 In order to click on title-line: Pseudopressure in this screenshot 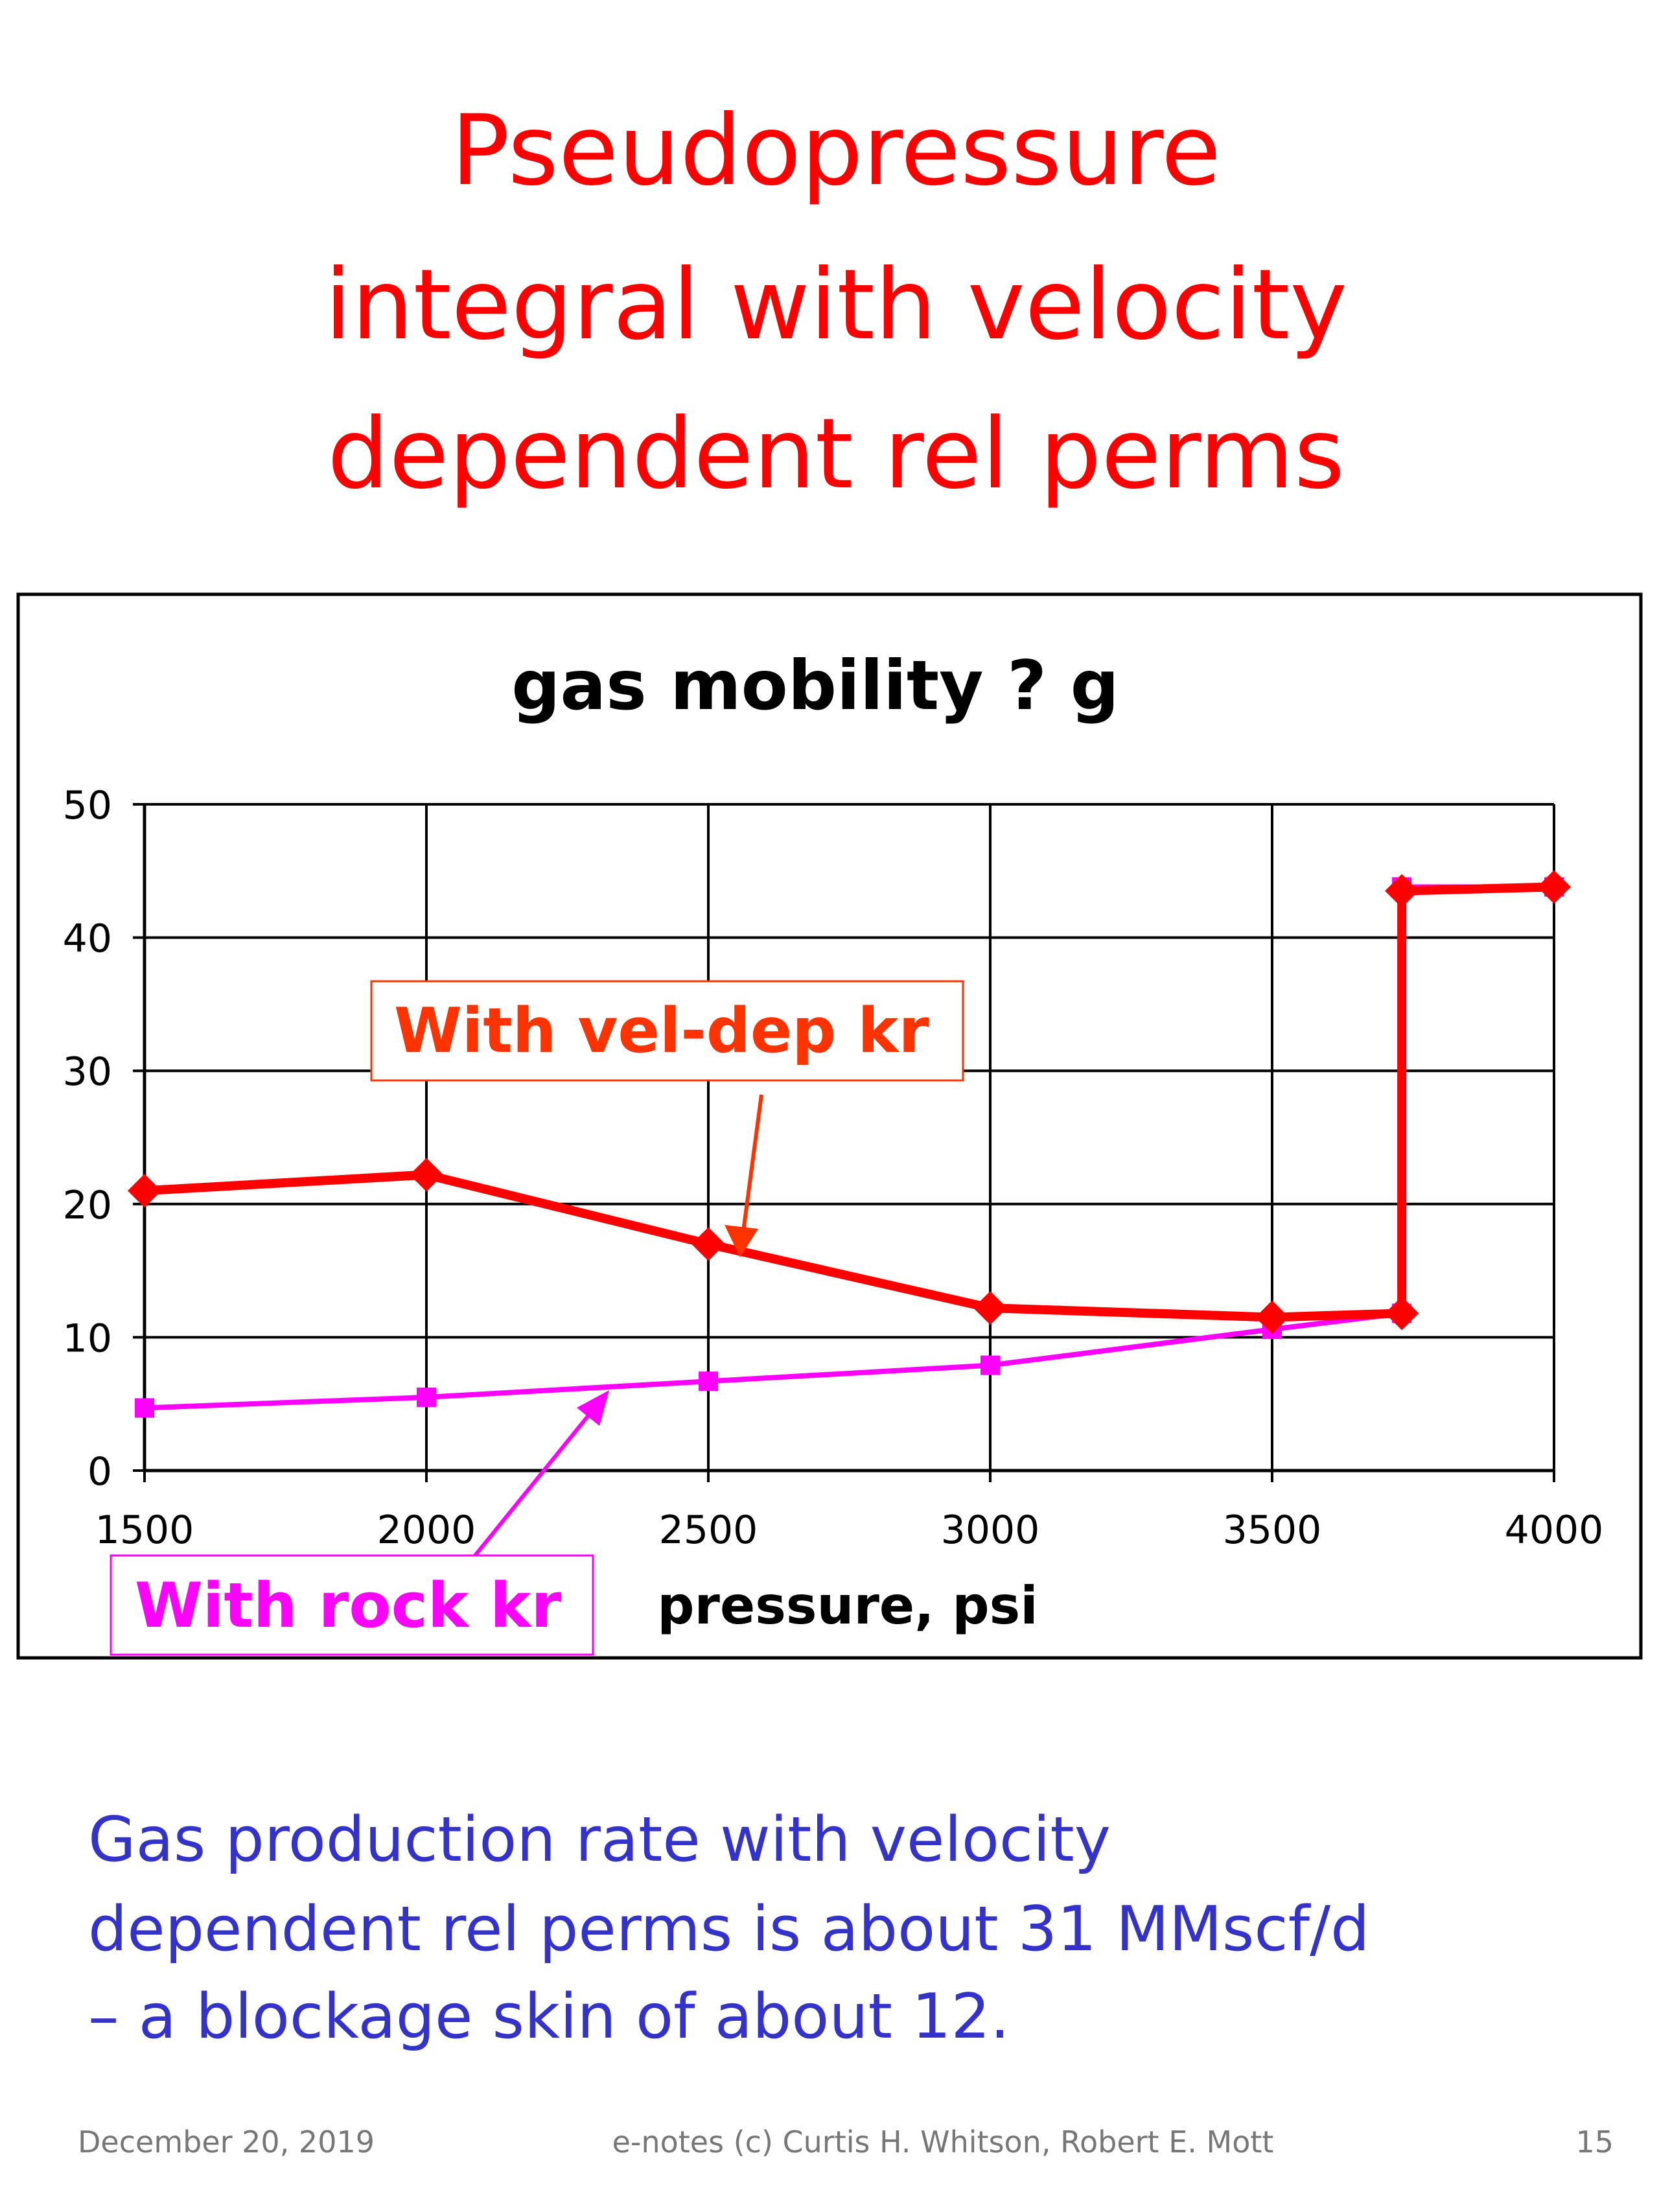, I will do `click(836, 151)`.